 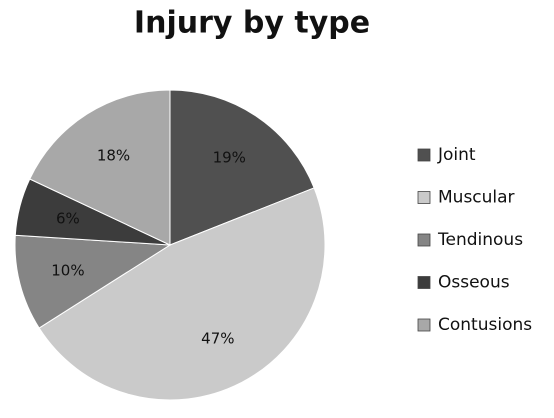 What do you see at coordinates (480, 240) in the screenshot?
I see `legend-label: Tendinous` at bounding box center [480, 240].